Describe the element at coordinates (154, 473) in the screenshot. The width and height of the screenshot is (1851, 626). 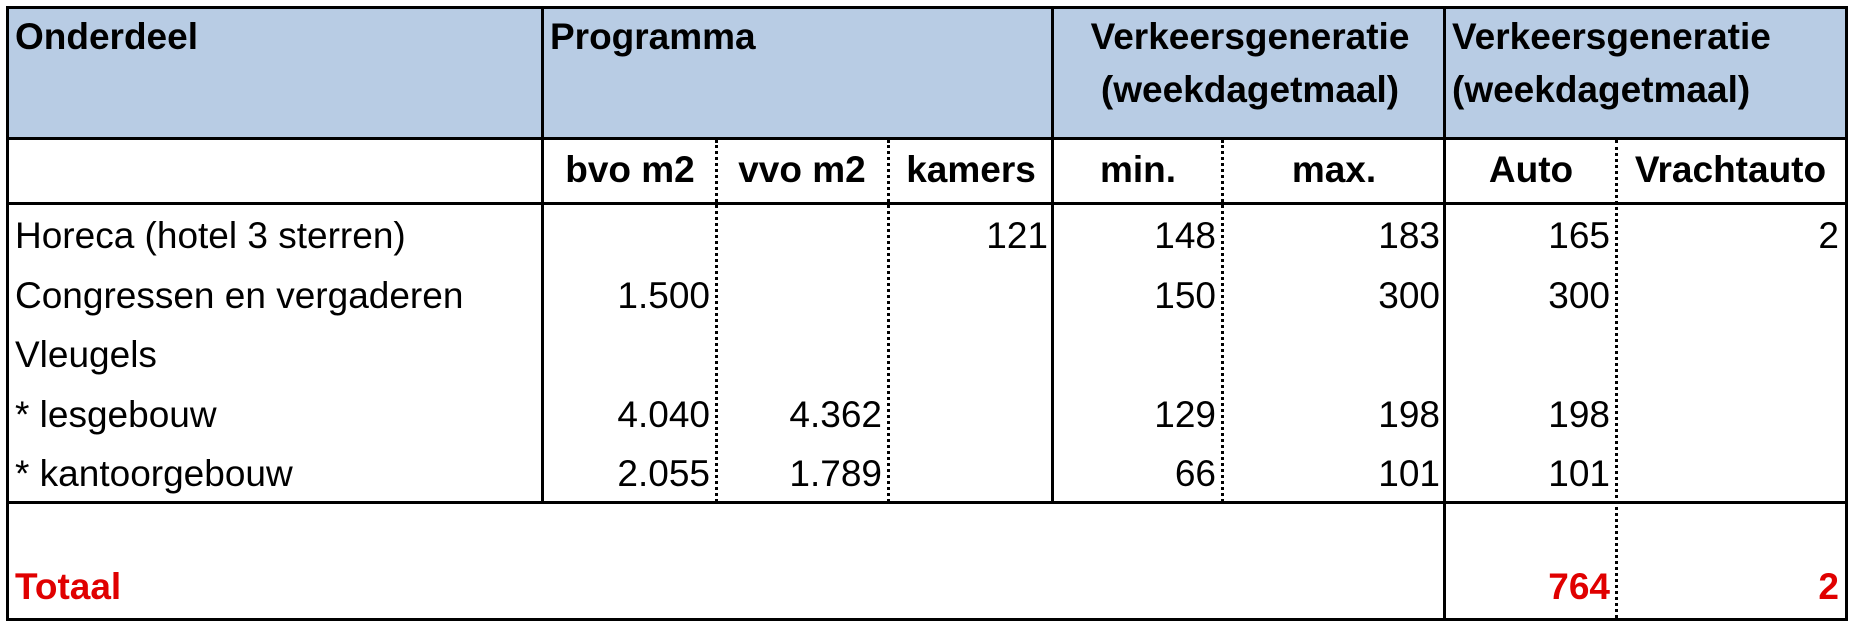
I see `cell-onderdeel: * kantoorgebouw` at that location.